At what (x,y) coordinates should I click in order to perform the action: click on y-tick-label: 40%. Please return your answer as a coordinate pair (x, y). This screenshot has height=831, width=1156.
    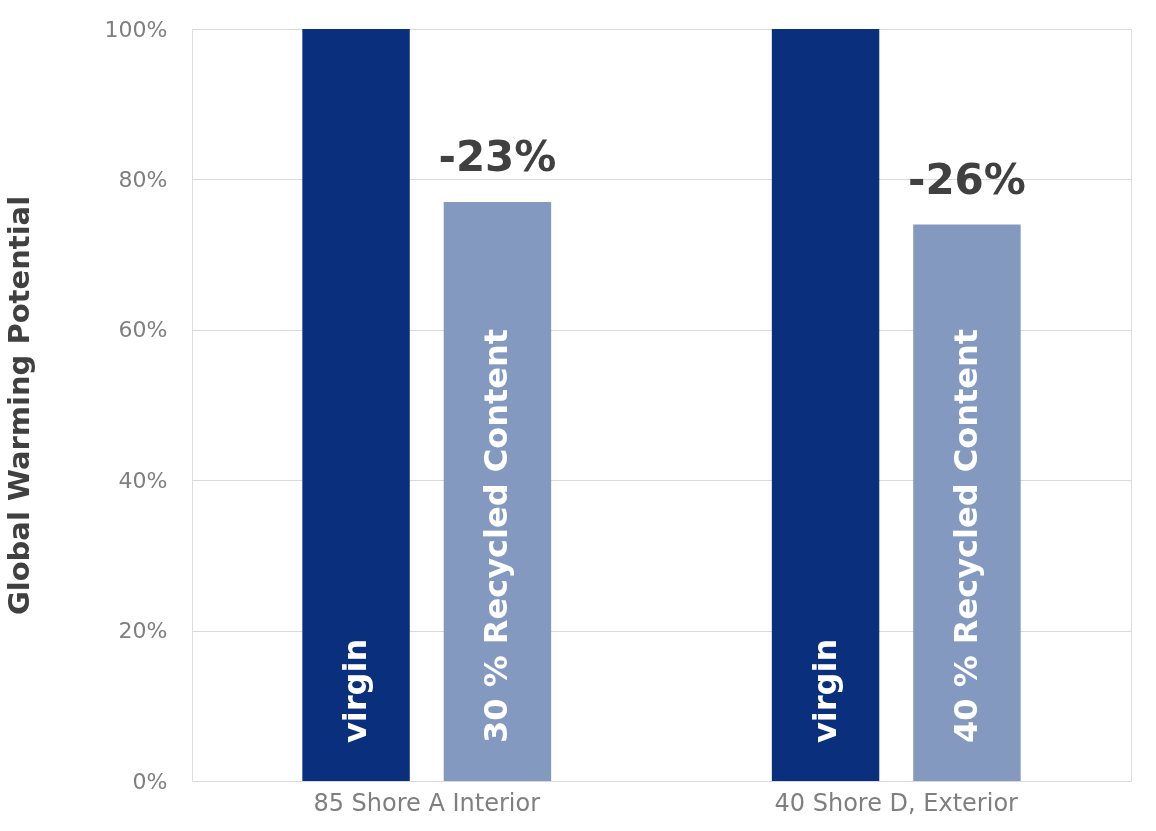
    Looking at the image, I should click on (143, 480).